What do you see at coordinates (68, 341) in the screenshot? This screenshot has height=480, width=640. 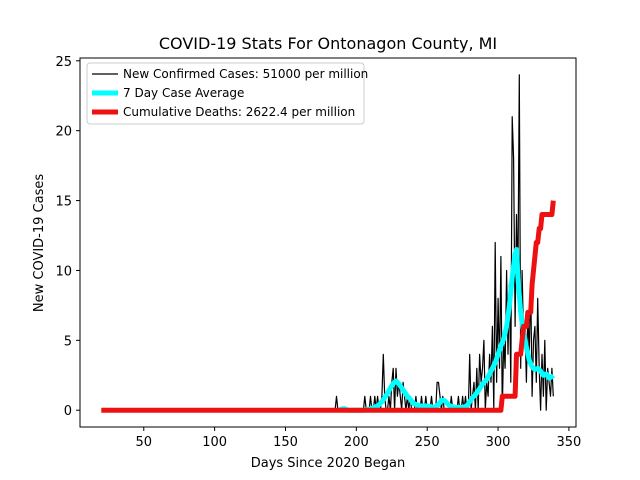 I see `y-tick-label: 5` at bounding box center [68, 341].